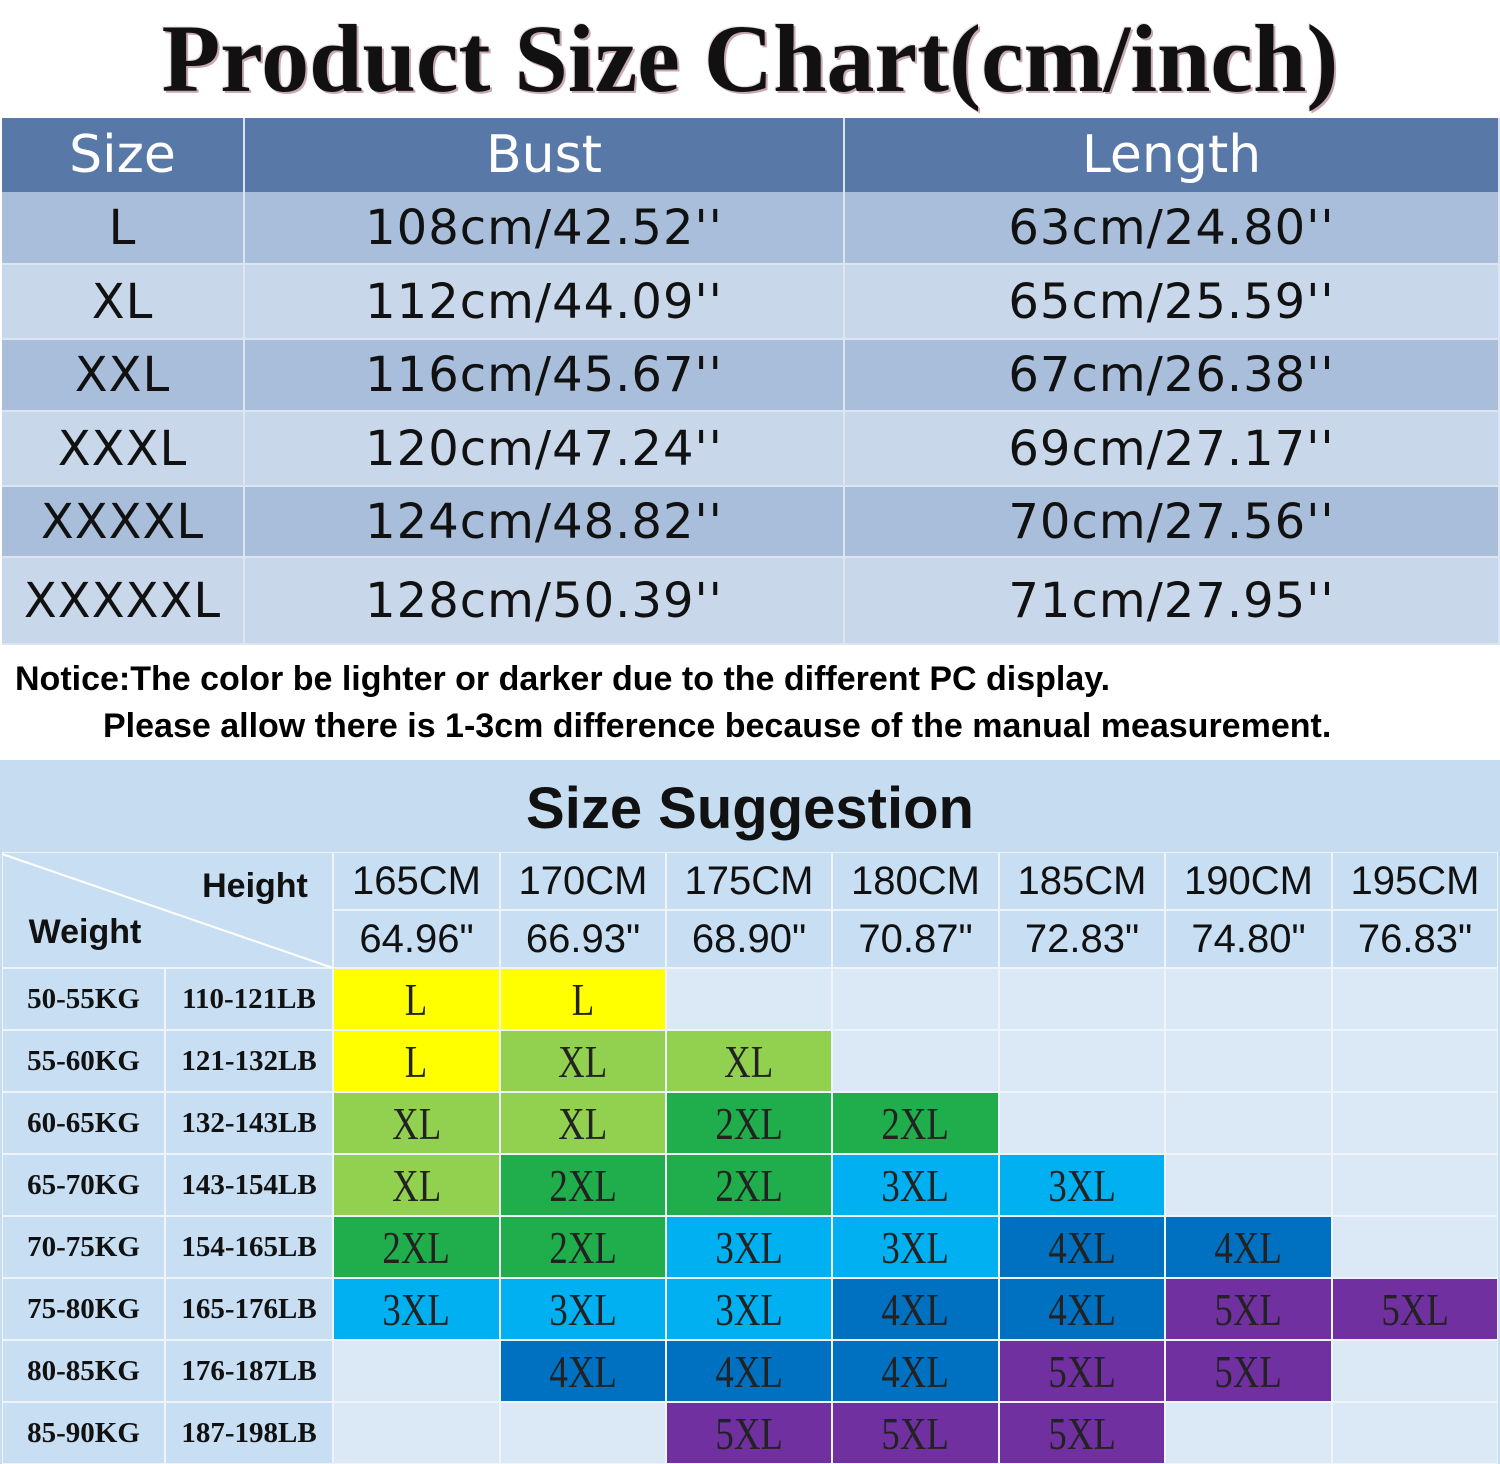 The image size is (1500, 1464). What do you see at coordinates (750, 808) in the screenshot?
I see `suggestion-title: Size Suggestion` at bounding box center [750, 808].